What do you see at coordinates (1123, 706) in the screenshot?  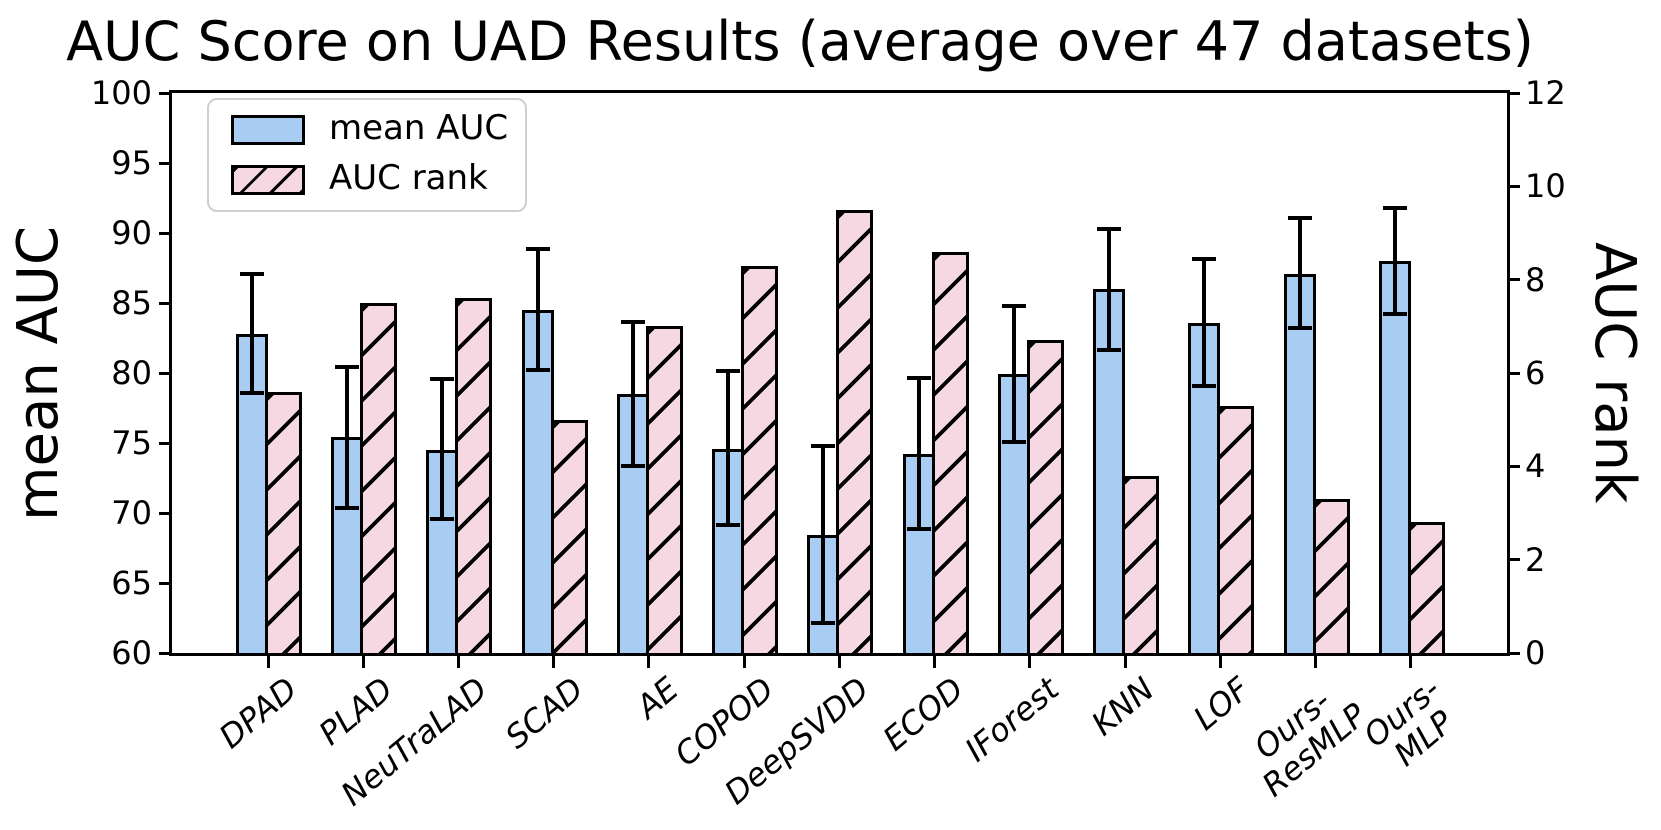 I see `xtick-label-knn: KNN` at bounding box center [1123, 706].